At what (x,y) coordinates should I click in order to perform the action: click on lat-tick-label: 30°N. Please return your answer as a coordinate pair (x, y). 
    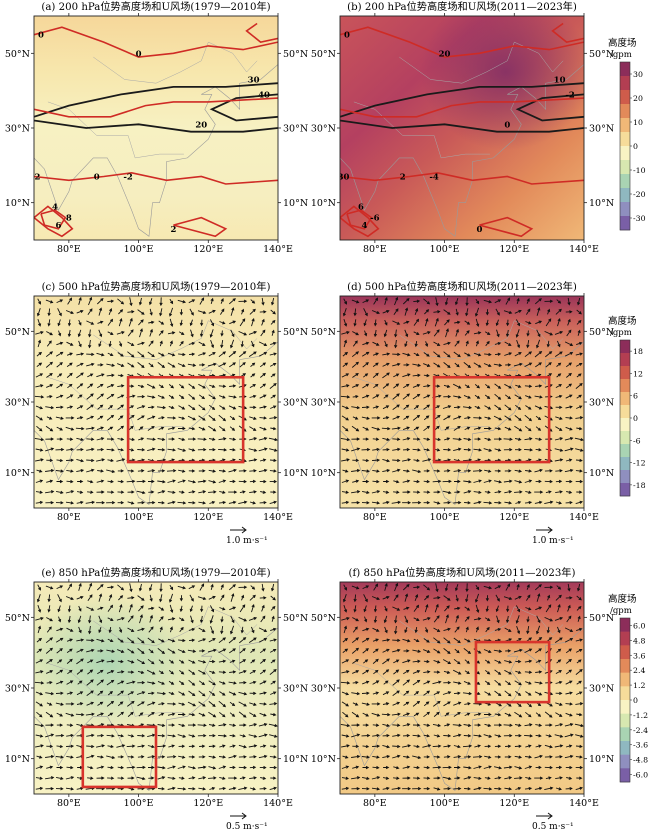
    Looking at the image, I should click on (323, 129).